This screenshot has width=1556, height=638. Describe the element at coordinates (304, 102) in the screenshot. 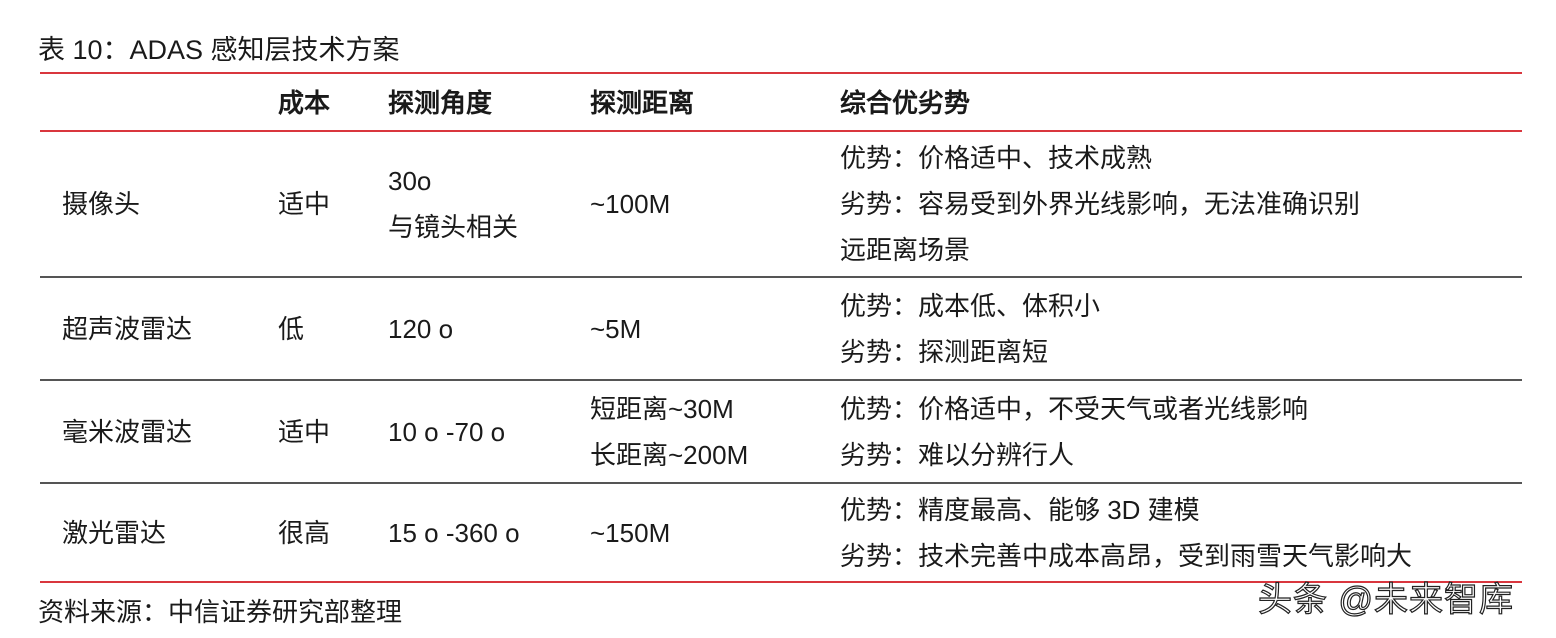

I see `header-cost: 成本` at that location.